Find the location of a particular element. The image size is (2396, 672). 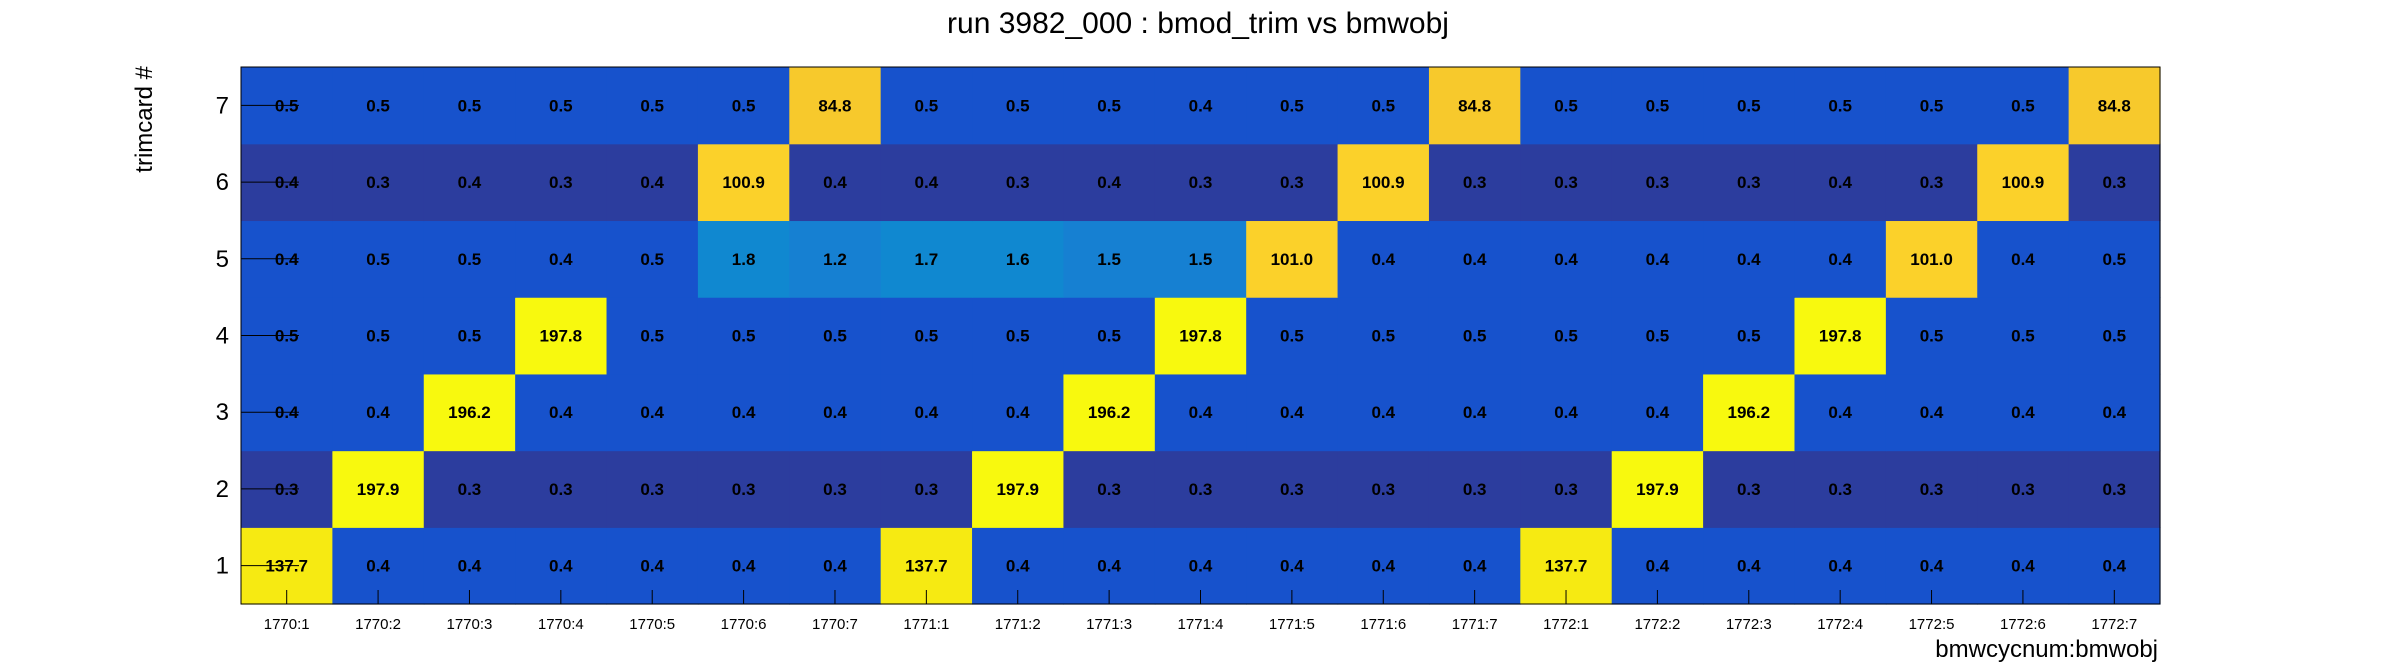

cell-value-label: 101.0 is located at coordinates (1931, 259).